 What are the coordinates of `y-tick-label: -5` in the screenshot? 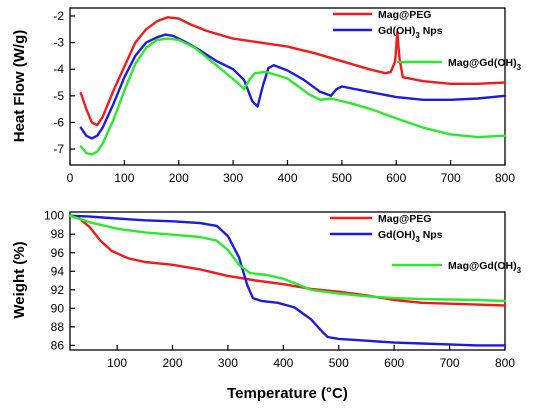 It's located at (58, 96).